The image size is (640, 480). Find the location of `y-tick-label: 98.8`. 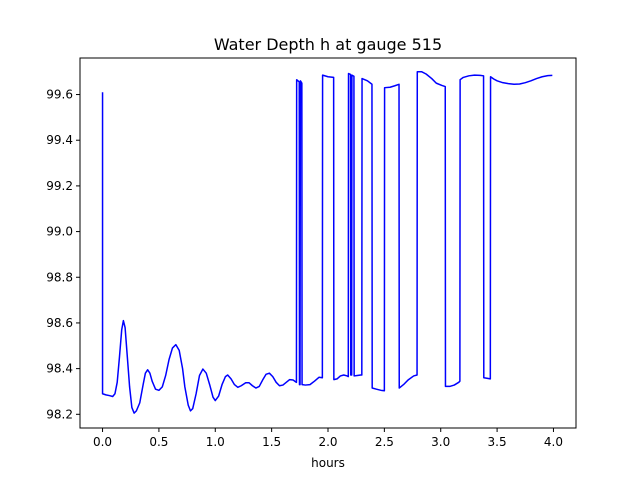

y-tick-label: 98.8 is located at coordinates (59, 277).